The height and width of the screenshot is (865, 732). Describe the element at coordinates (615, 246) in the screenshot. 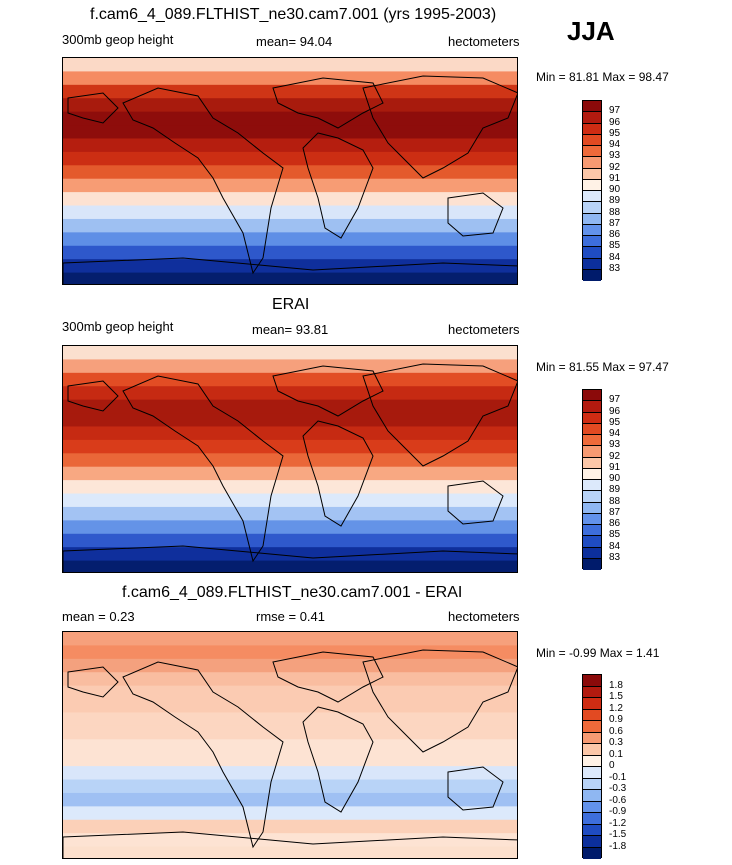

I see `colorbar-label: 85` at that location.